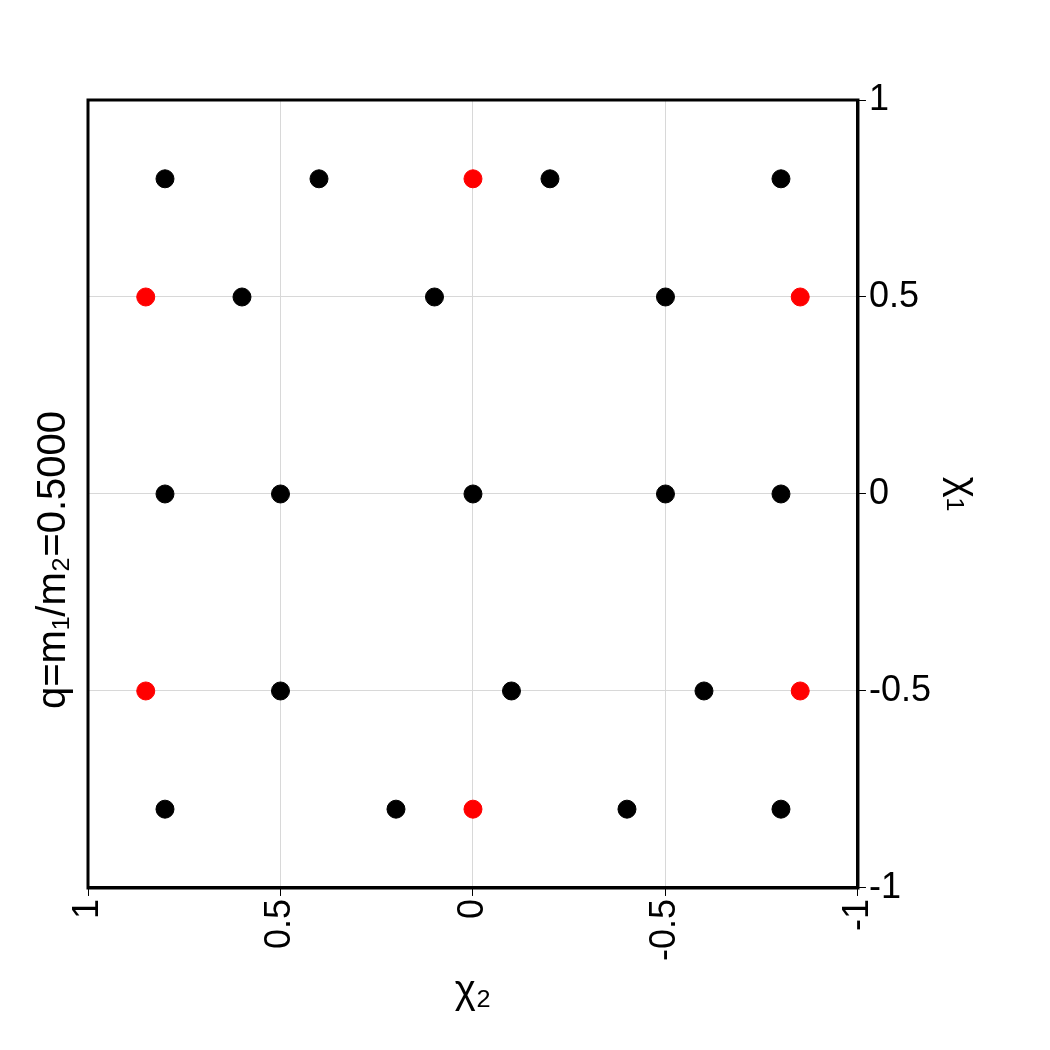 Image resolution: width=1050 pixels, height=1050 pixels. What do you see at coordinates (278, 924) in the screenshot?
I see `x-tick-label: 0.5` at bounding box center [278, 924].